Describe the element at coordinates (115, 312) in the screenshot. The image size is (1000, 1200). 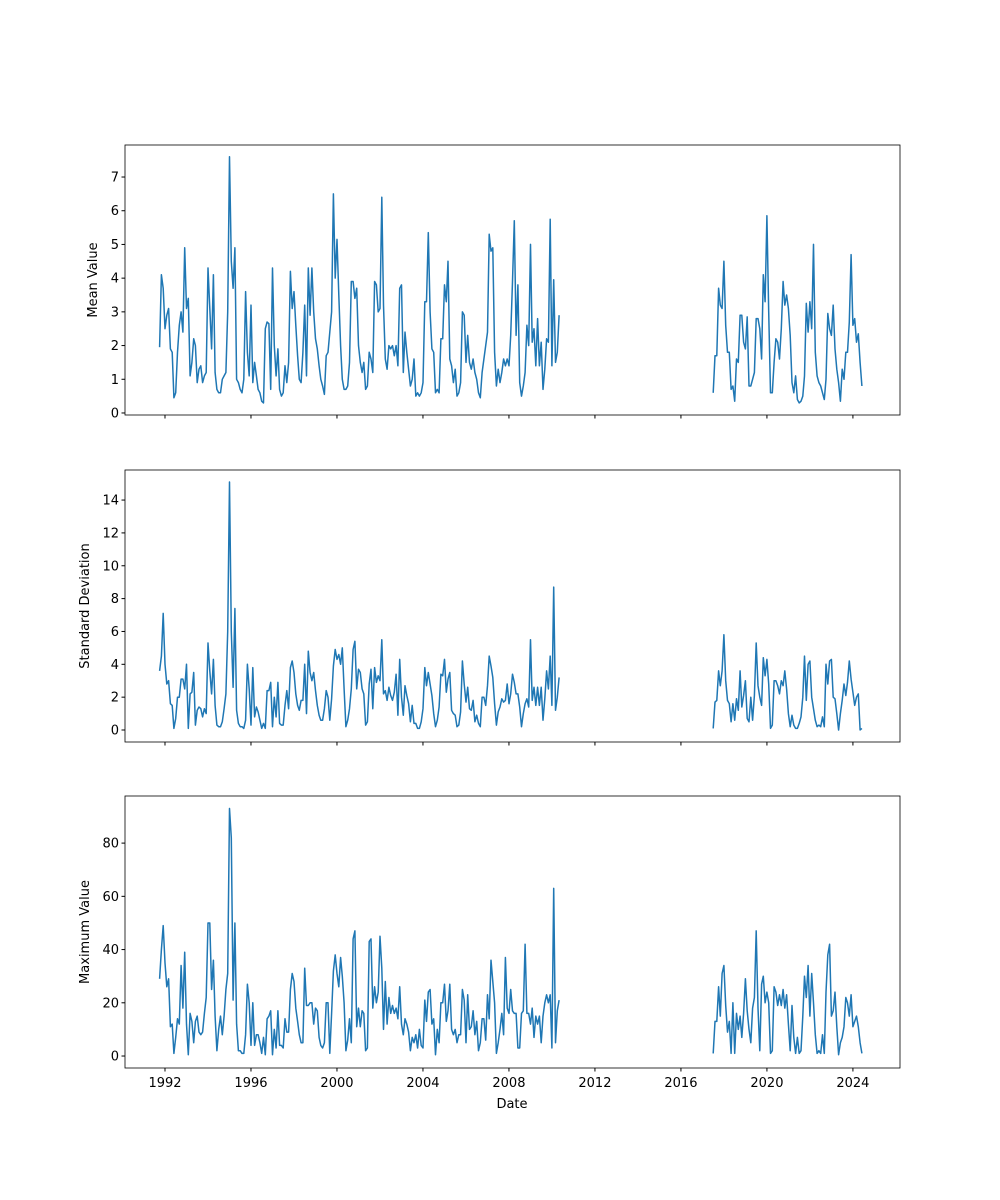
I see `y-tick-label: 3` at that location.